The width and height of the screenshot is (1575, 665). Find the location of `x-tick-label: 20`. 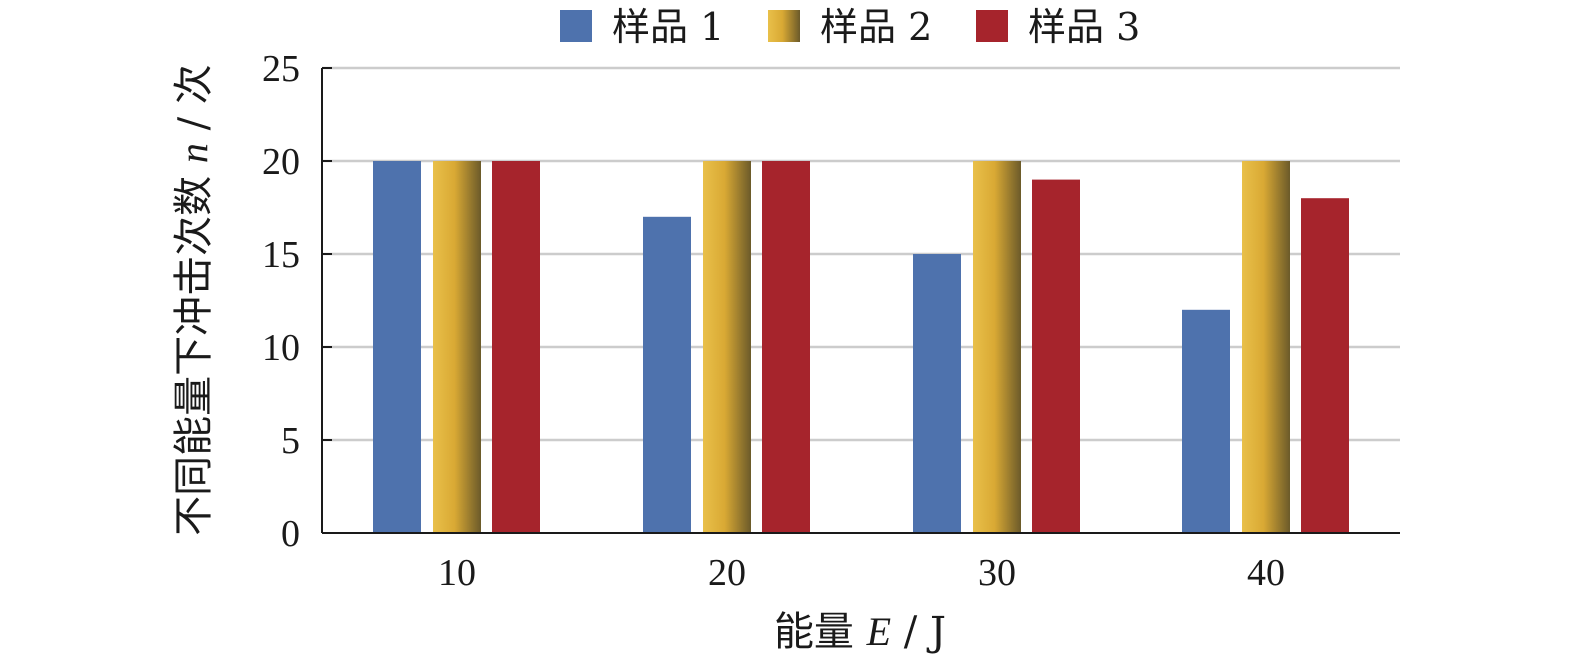

x-tick-label: 20 is located at coordinates (727, 573).